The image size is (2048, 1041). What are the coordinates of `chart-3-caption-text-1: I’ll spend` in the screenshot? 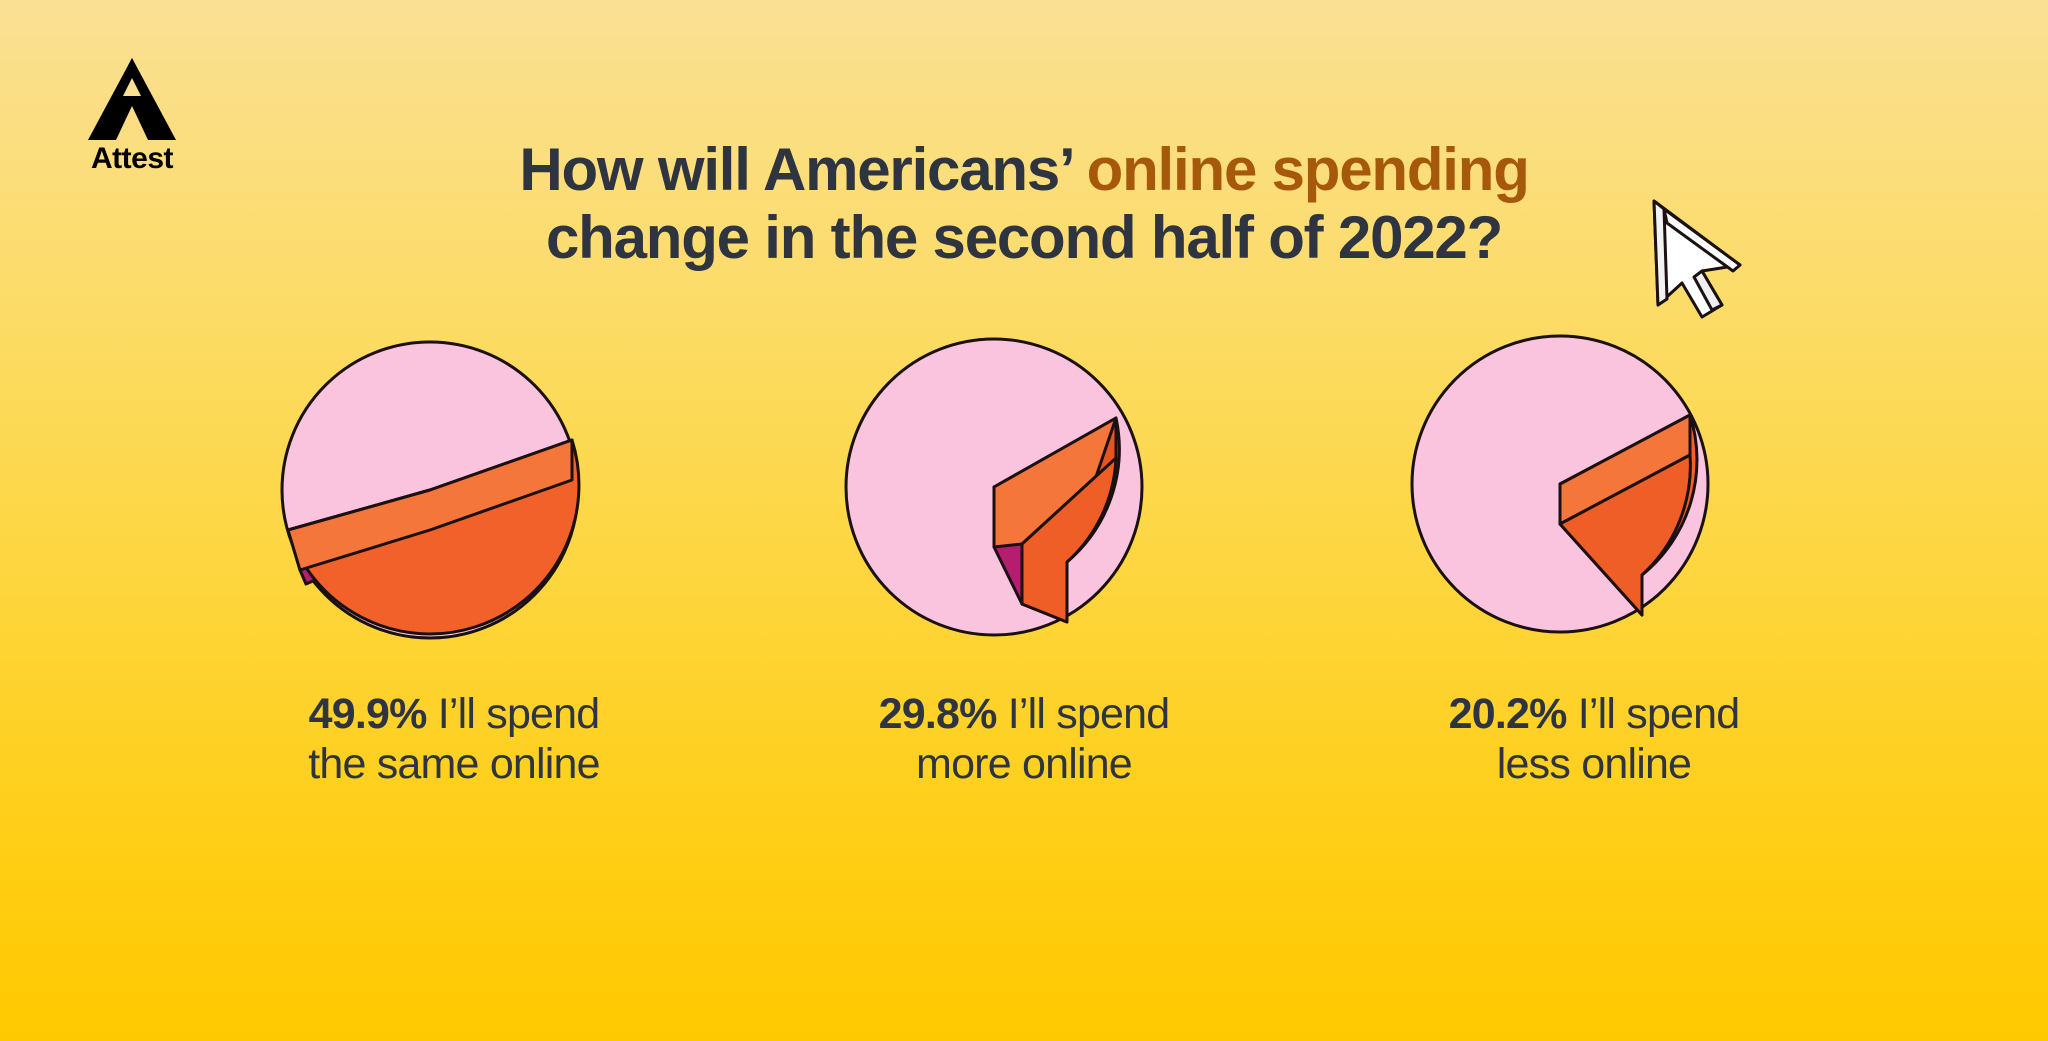 It's located at (1659, 714).